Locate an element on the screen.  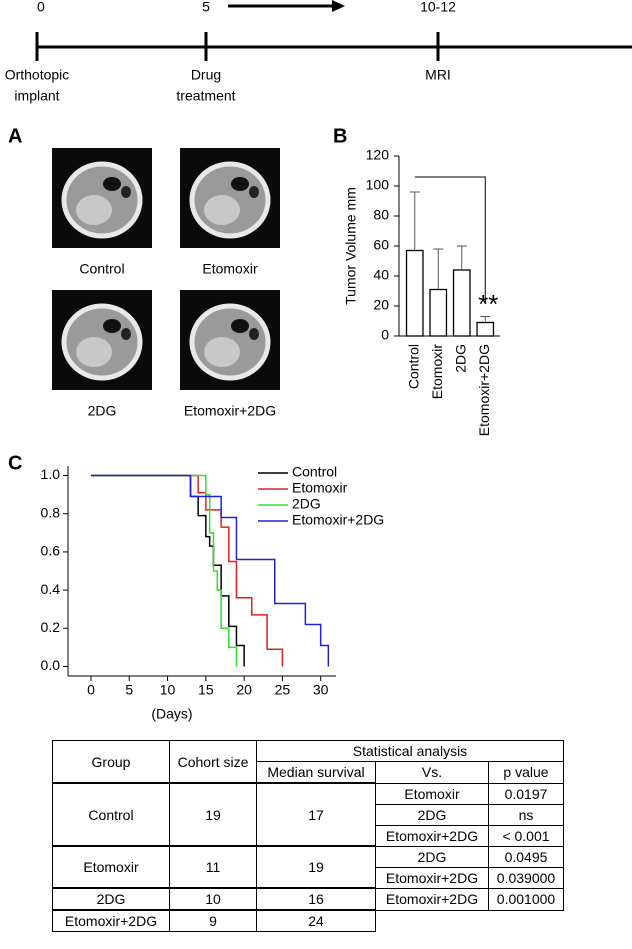
x-tick-label: 2DG is located at coordinates (460, 358).